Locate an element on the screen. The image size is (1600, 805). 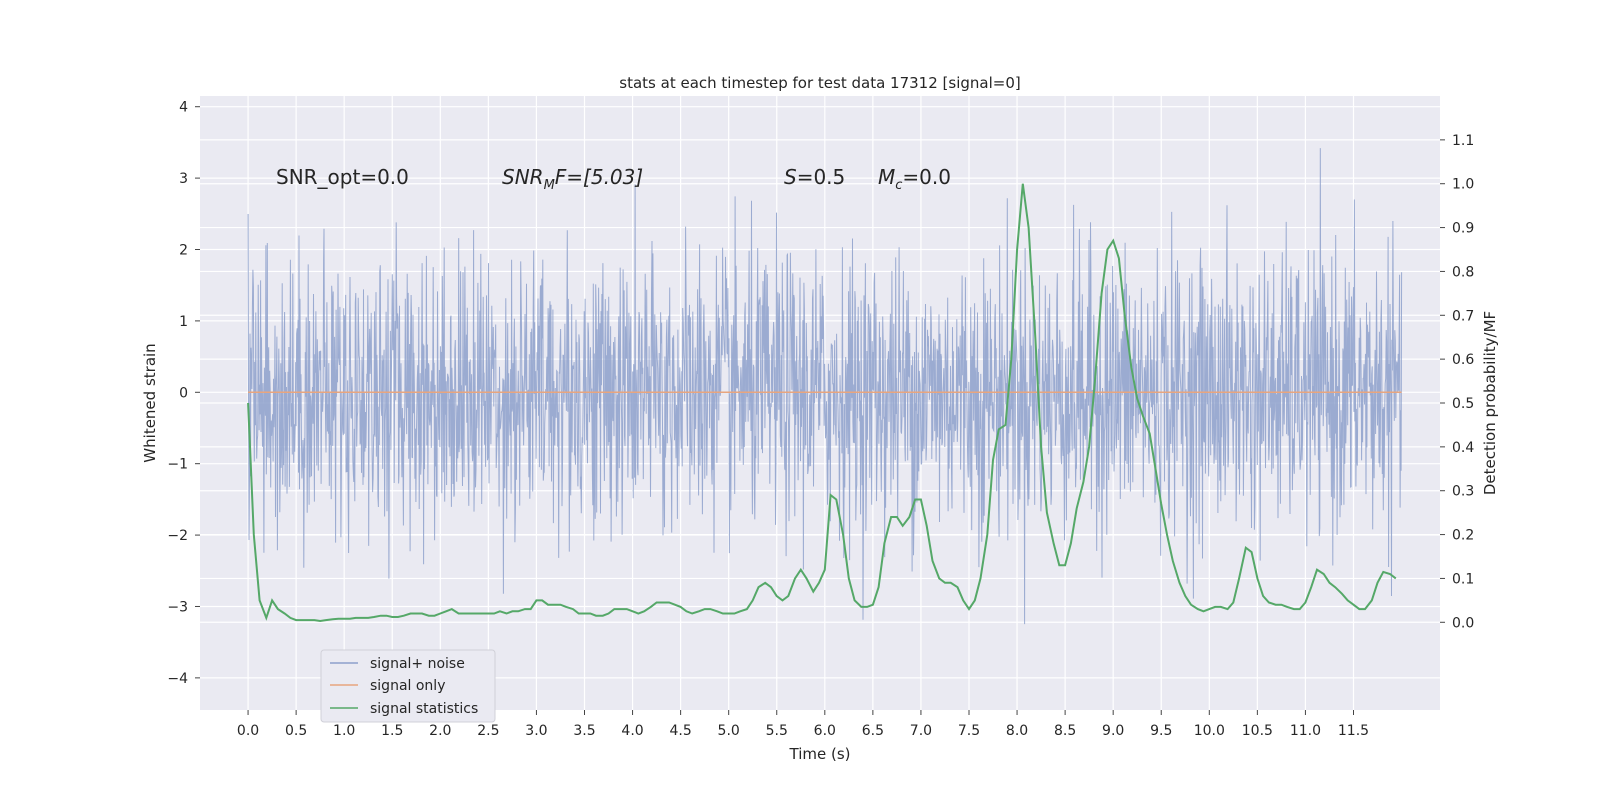
x-tick-label-23: 11.5 is located at coordinates (1353, 731).